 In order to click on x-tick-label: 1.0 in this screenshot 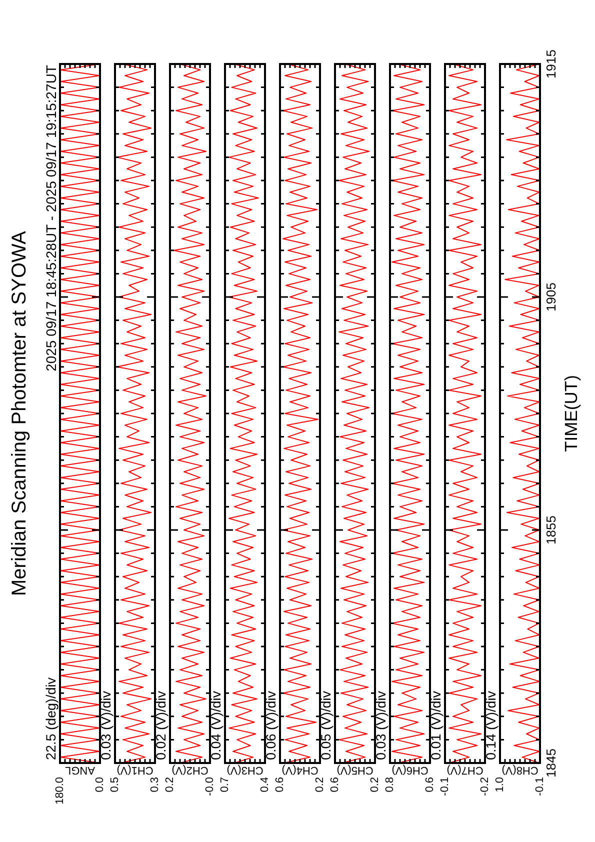, I will do `click(500, 784)`.